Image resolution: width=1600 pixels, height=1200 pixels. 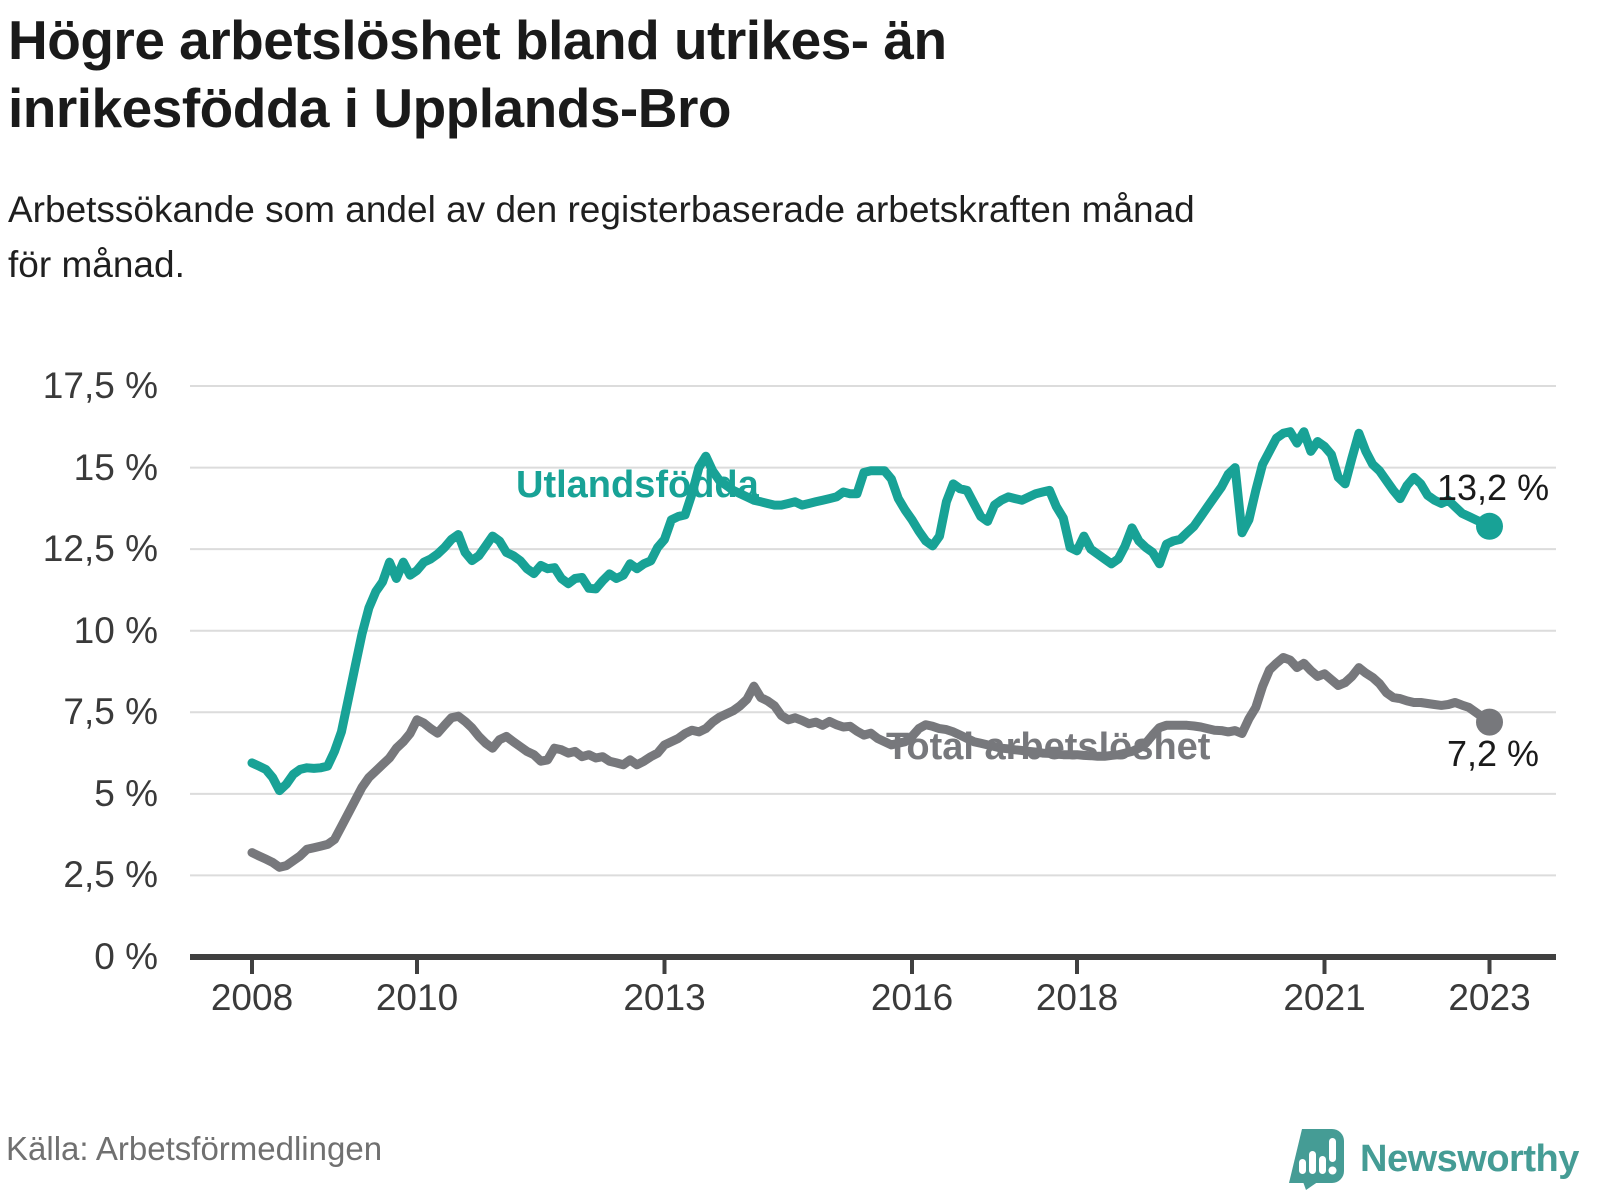 I want to click on newsworthy-logo-text: Newsworthy, so click(x=1469, y=1158).